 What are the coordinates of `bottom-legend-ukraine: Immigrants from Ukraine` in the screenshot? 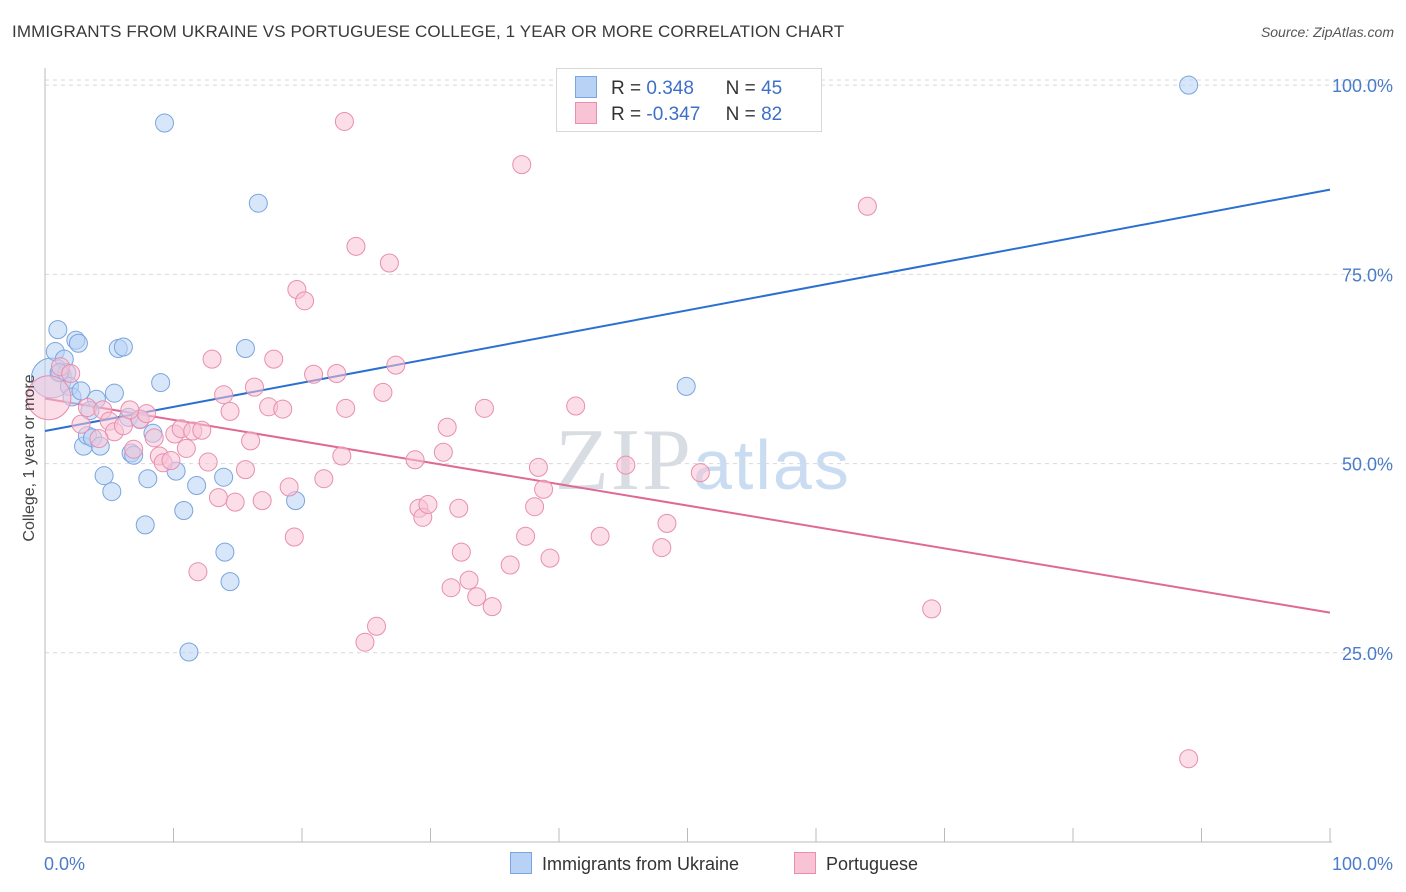 It's located at (624, 863).